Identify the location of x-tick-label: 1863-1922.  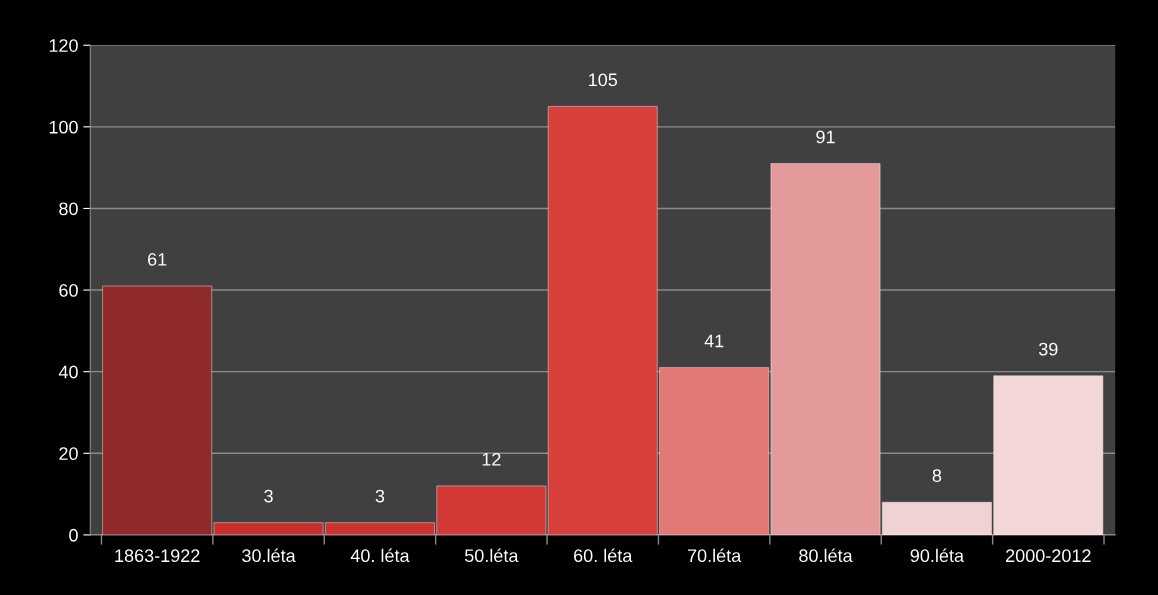
(157, 556).